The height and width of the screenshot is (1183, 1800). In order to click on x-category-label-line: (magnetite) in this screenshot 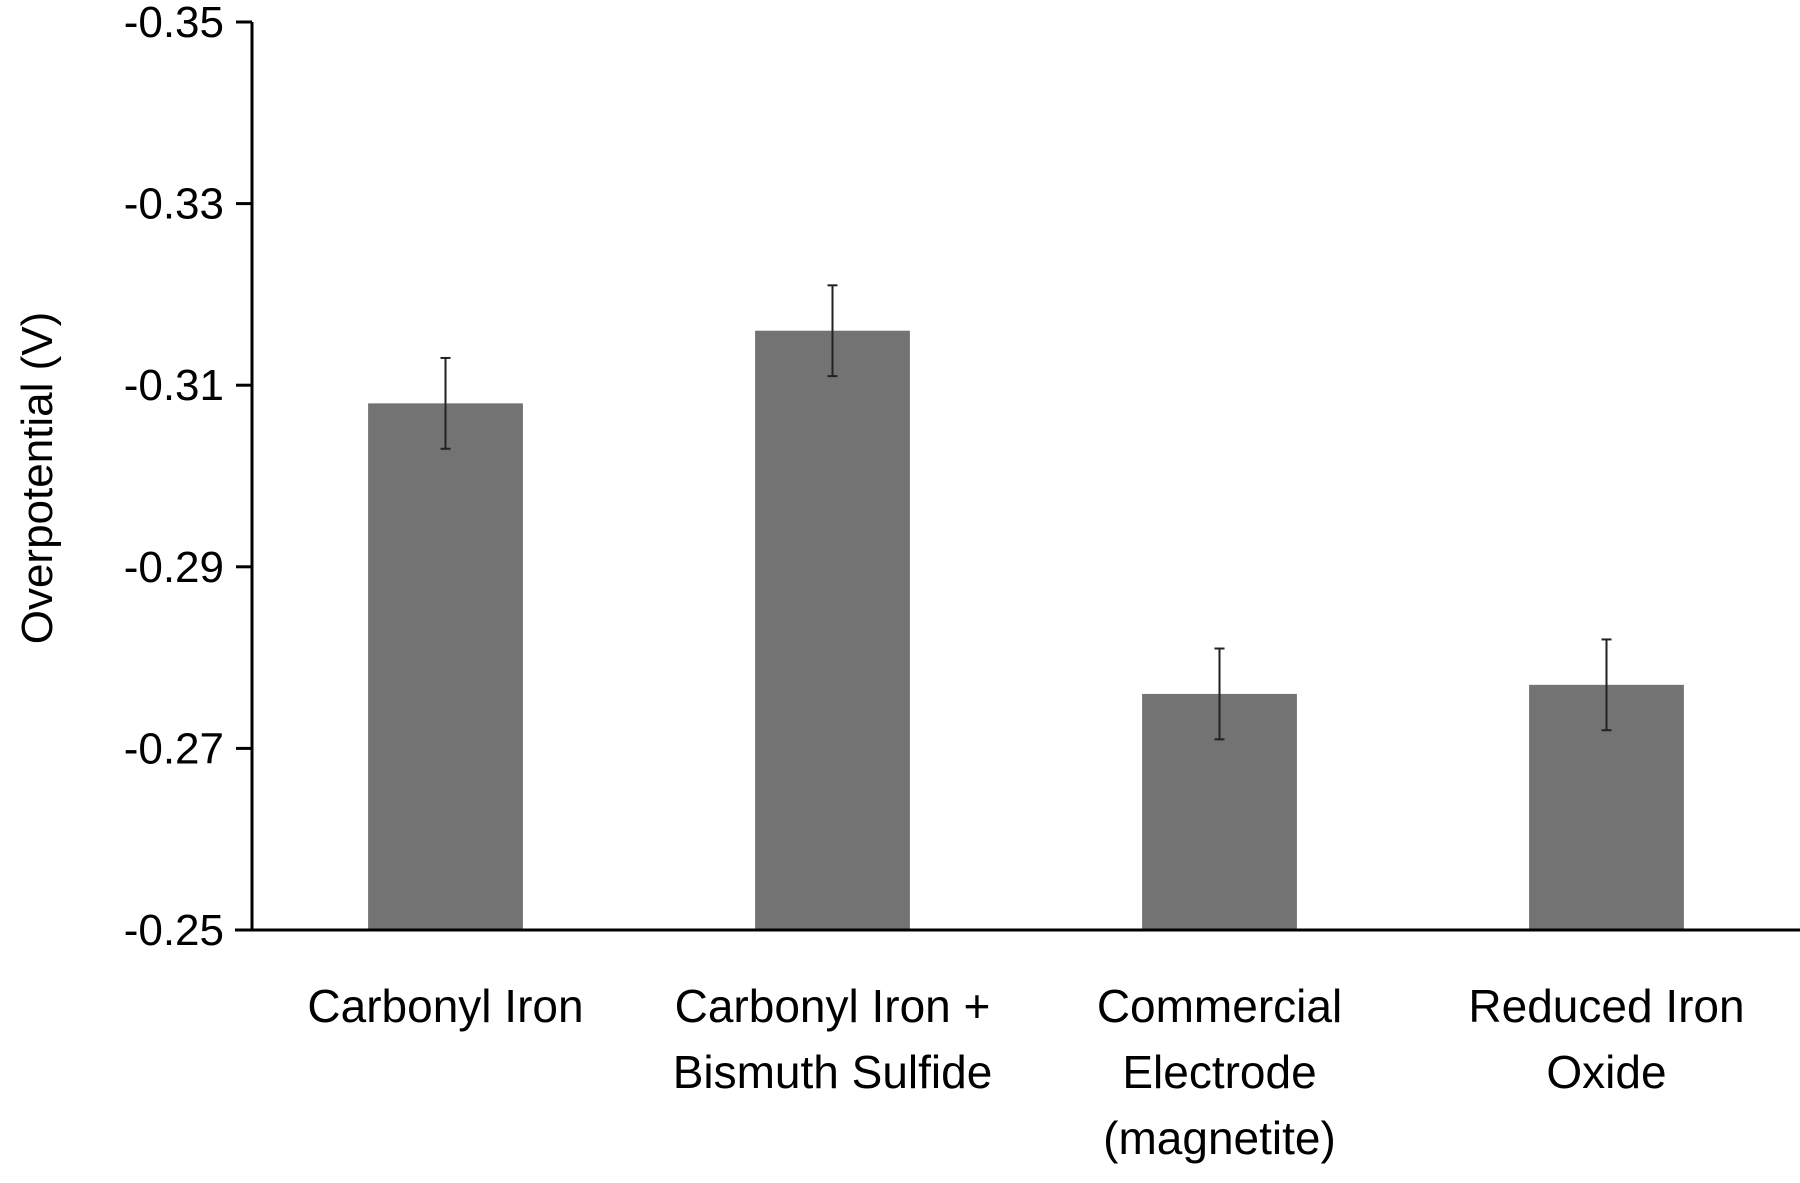, I will do `click(1219, 1138)`.